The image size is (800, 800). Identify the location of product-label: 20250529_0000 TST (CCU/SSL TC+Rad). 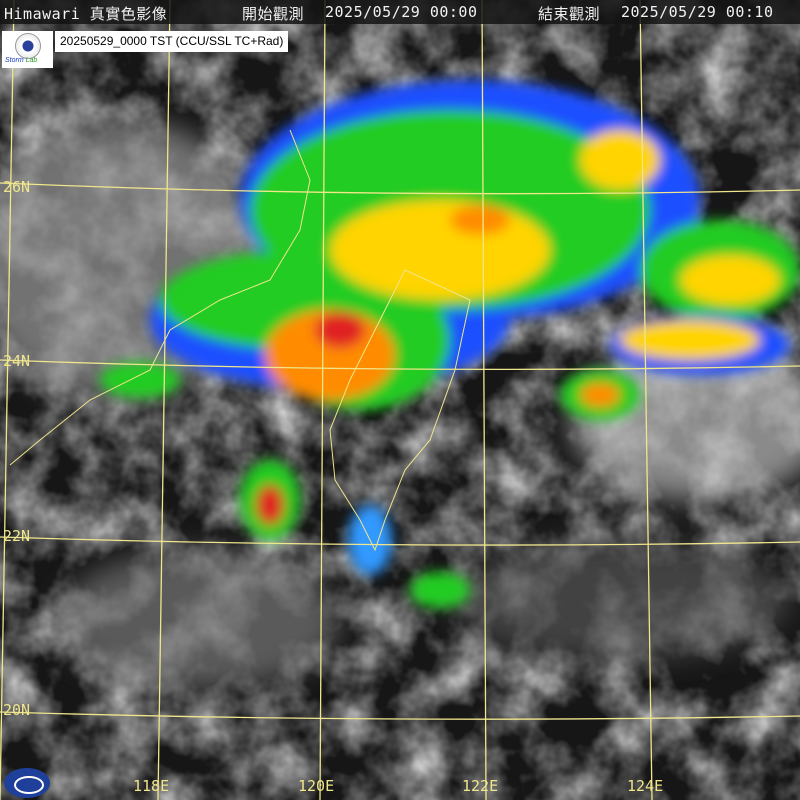
(172, 41).